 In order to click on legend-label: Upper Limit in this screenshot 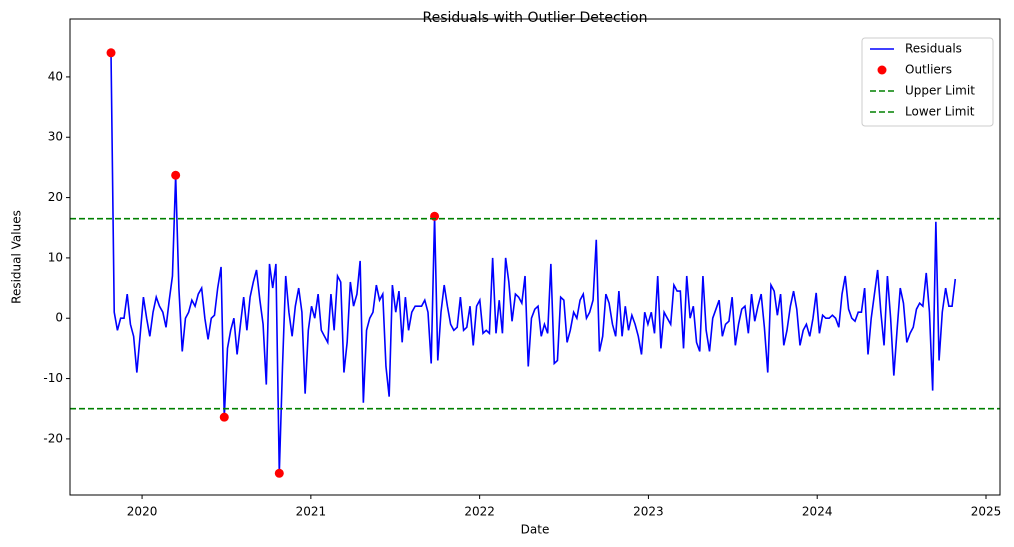, I will do `click(940, 91)`.